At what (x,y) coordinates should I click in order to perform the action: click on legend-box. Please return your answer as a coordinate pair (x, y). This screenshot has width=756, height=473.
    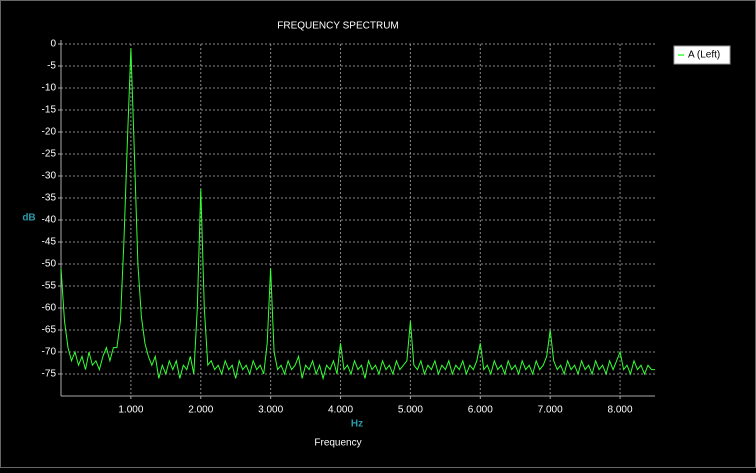
    Looking at the image, I should click on (702, 55).